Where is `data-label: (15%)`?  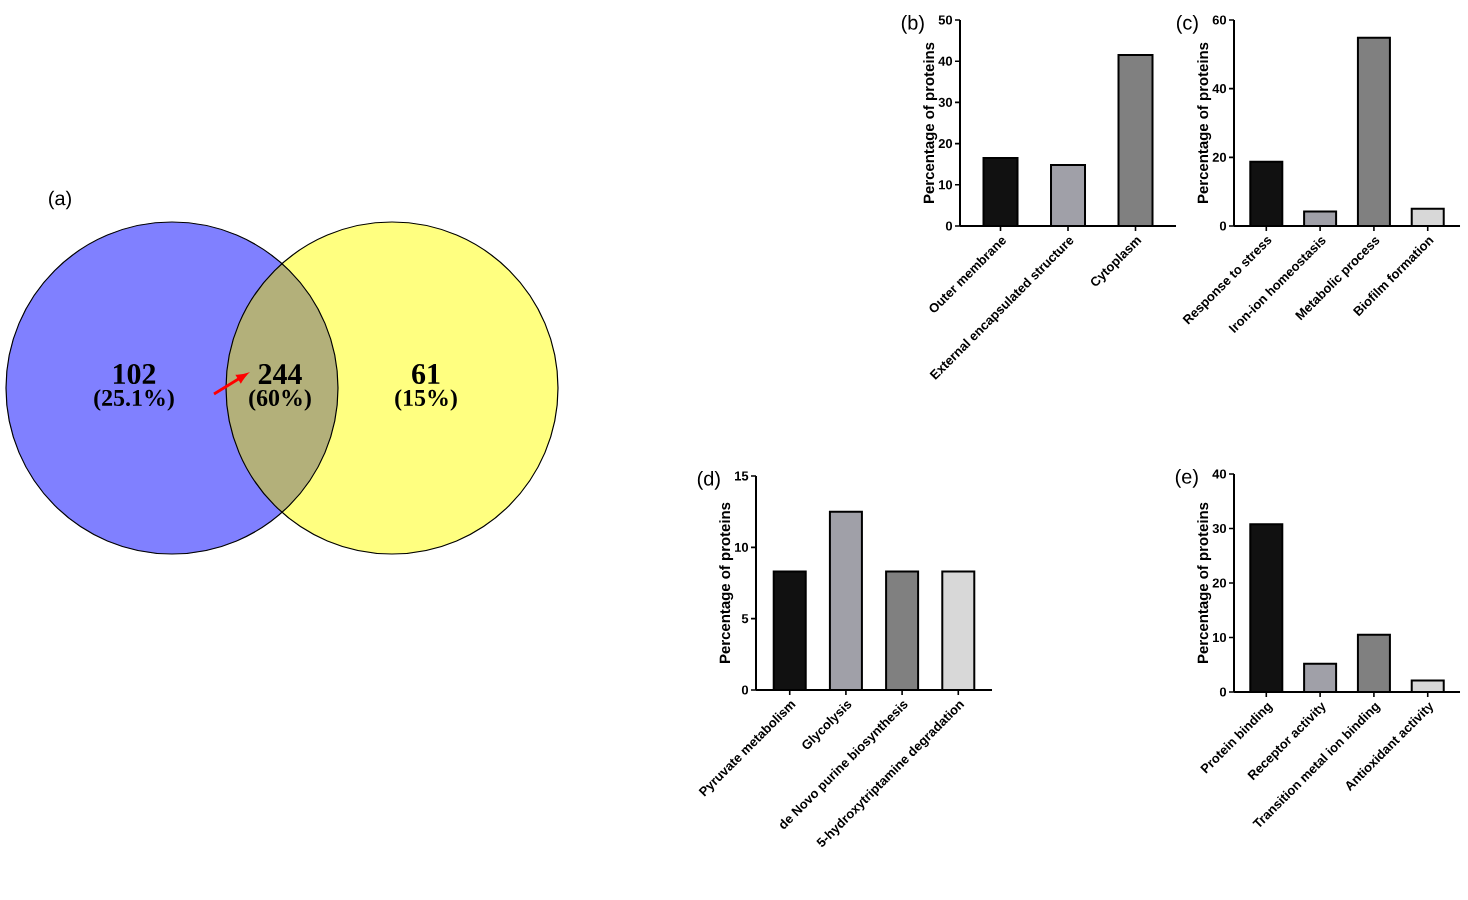
data-label: (15%) is located at coordinates (426, 400).